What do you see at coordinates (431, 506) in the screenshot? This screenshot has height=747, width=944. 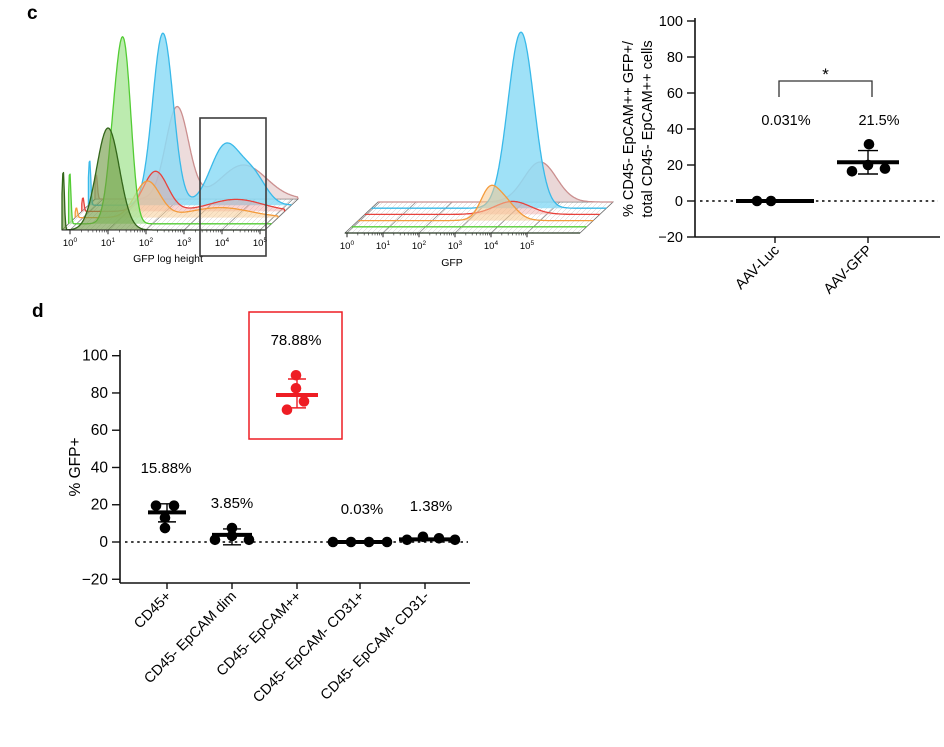 I see `percentage-annotation: 1.38%` at bounding box center [431, 506].